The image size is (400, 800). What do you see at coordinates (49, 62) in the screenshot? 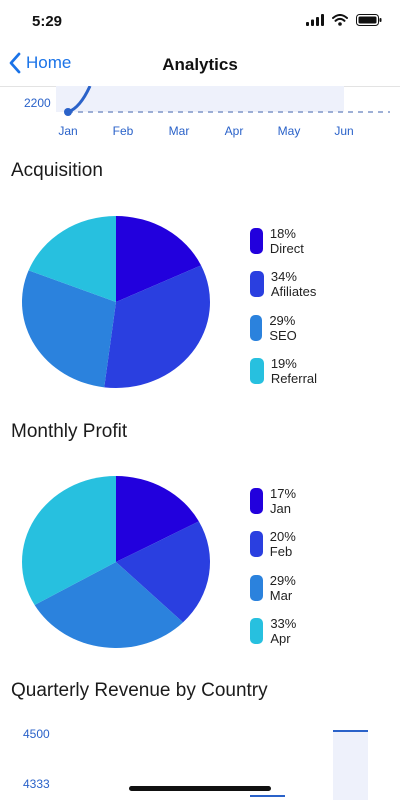
I see `back-button-label: Home` at bounding box center [49, 62].